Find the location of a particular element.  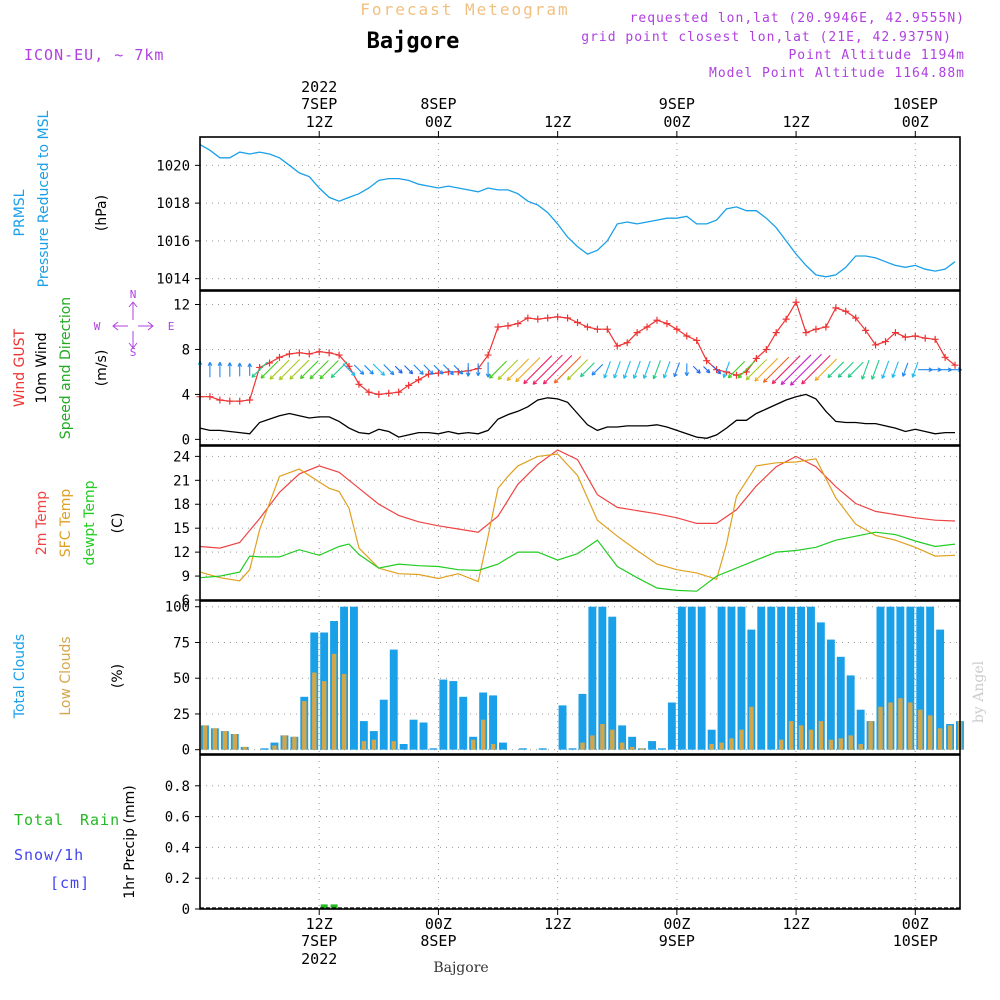

temp-ytick-label: 21 is located at coordinates (181, 481).